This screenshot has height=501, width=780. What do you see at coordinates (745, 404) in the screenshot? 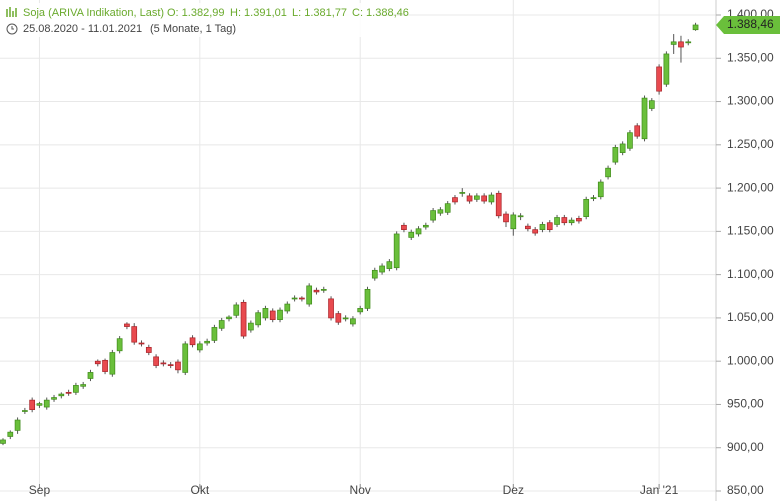
I see `y-tick-label: 950,00` at bounding box center [745, 404].